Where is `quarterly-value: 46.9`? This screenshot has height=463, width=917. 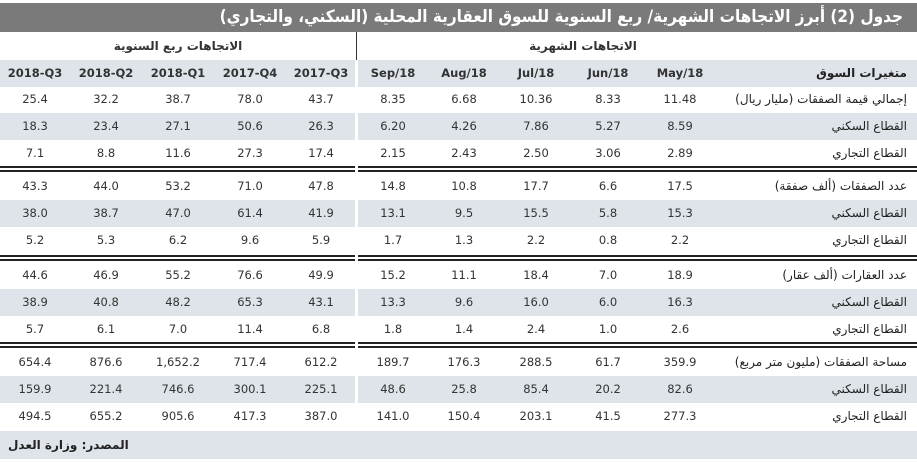
quarterly-value: 46.9 is located at coordinates (106, 275).